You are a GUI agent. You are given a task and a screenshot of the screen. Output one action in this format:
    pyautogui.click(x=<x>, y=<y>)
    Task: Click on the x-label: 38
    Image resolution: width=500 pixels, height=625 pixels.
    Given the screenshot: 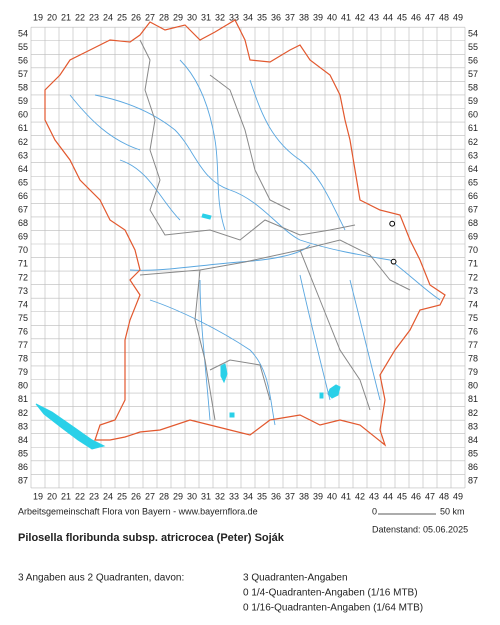 What is the action you would take?
    pyautogui.click(x=304, y=18)
    